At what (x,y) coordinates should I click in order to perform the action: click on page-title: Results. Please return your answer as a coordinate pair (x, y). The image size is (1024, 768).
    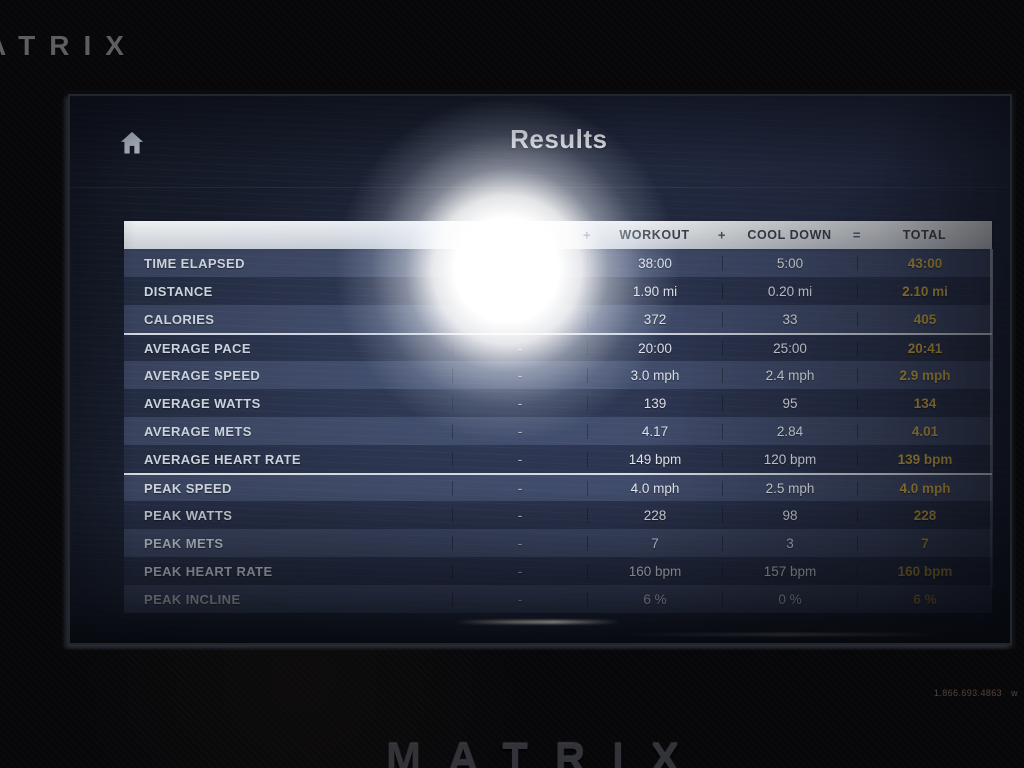
    Looking at the image, I should click on (559, 139).